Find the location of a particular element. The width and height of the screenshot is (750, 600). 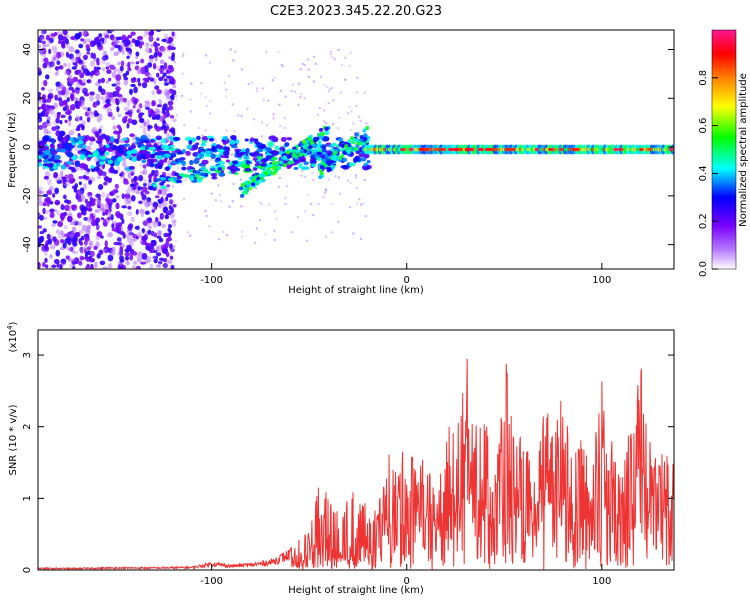

snr-x-axis-label: Height of straight line (km) is located at coordinates (356, 590).